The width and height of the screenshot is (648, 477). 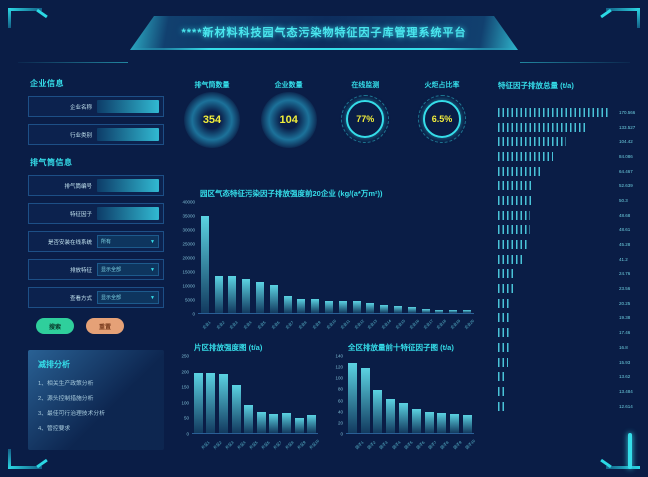 I want to click on bar-企业2, so click(x=218, y=294).